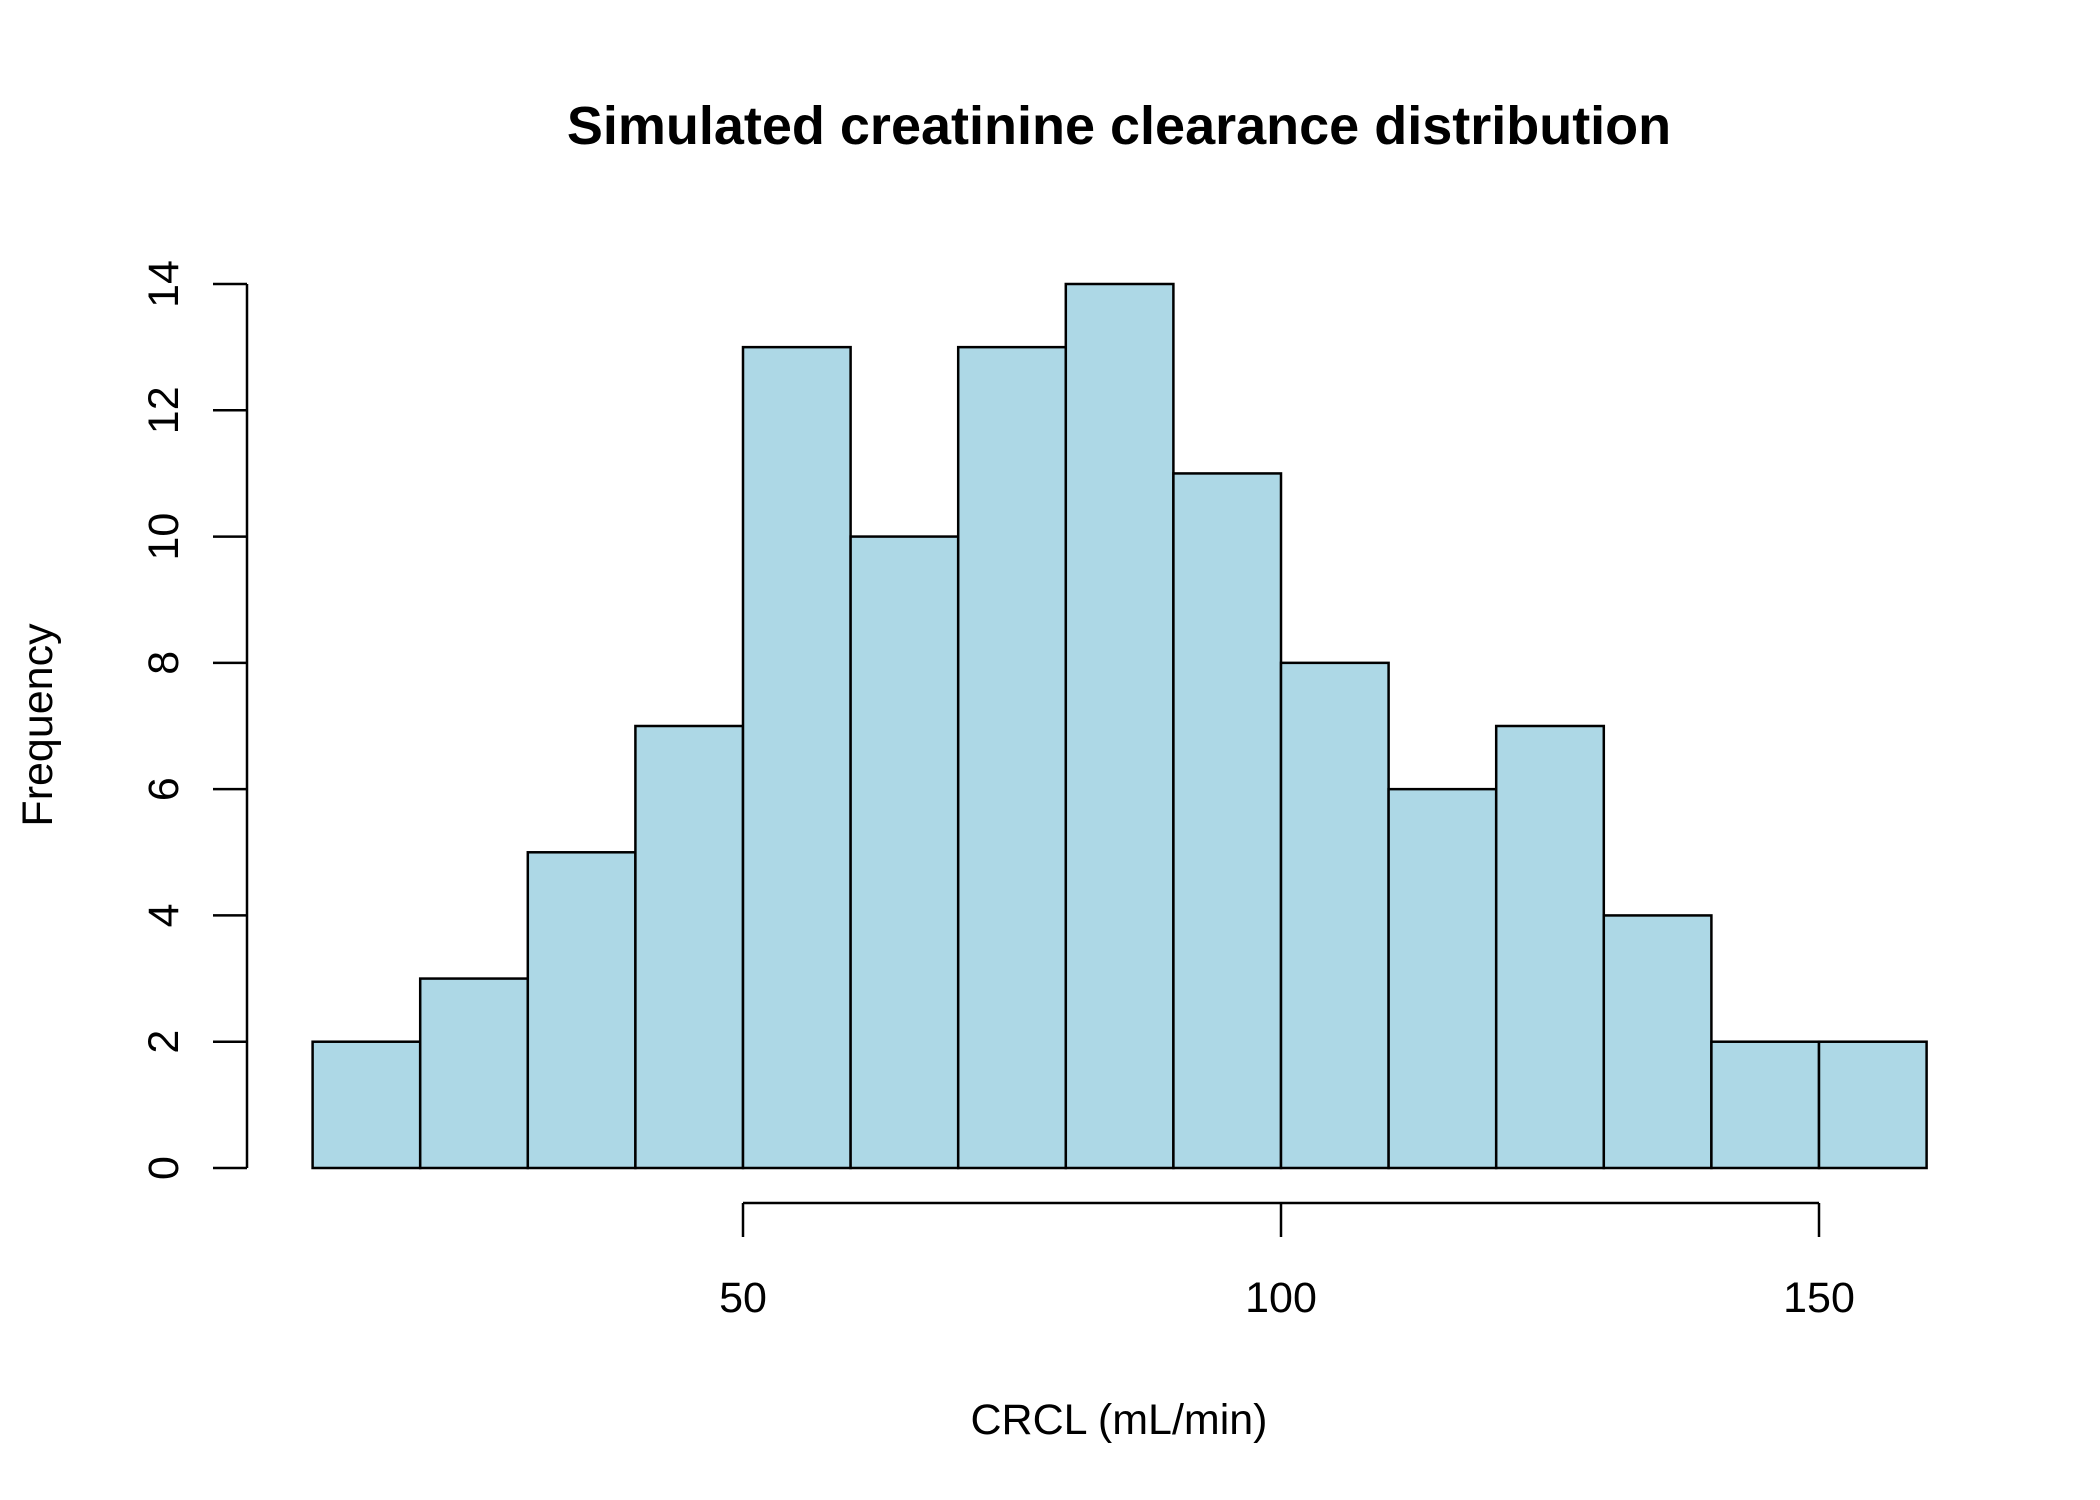  What do you see at coordinates (164, 915) in the screenshot?
I see `y-tick-label: 4` at bounding box center [164, 915].